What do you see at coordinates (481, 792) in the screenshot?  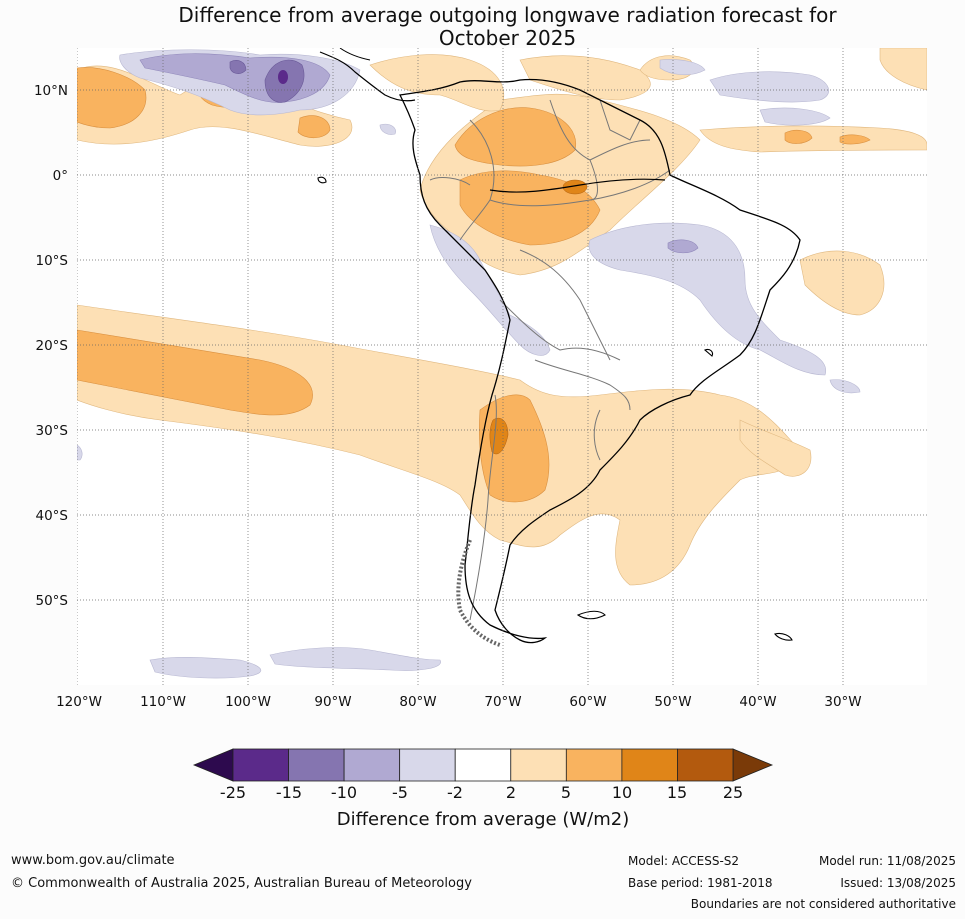 I see `colorbar-ticks: -25 -15 -10 -5 -2 2 5 10 15 25` at bounding box center [481, 792].